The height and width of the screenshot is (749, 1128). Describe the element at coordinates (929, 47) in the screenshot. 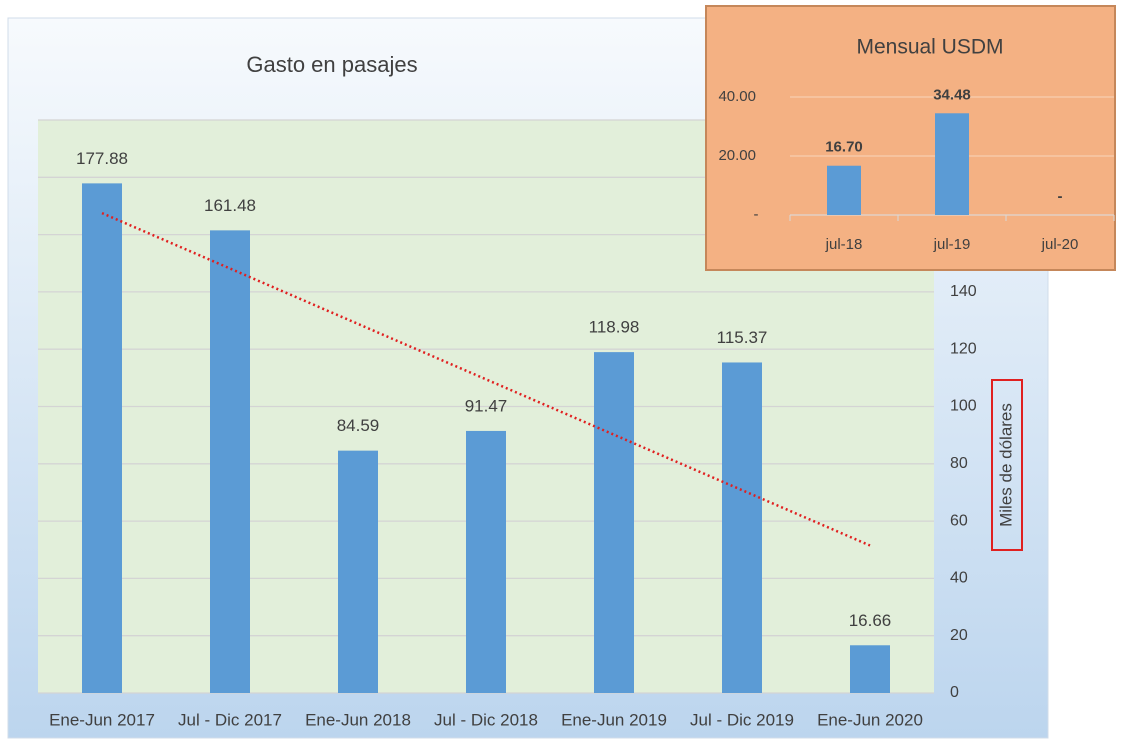

I see `inset-title: Mensual USDM` at that location.